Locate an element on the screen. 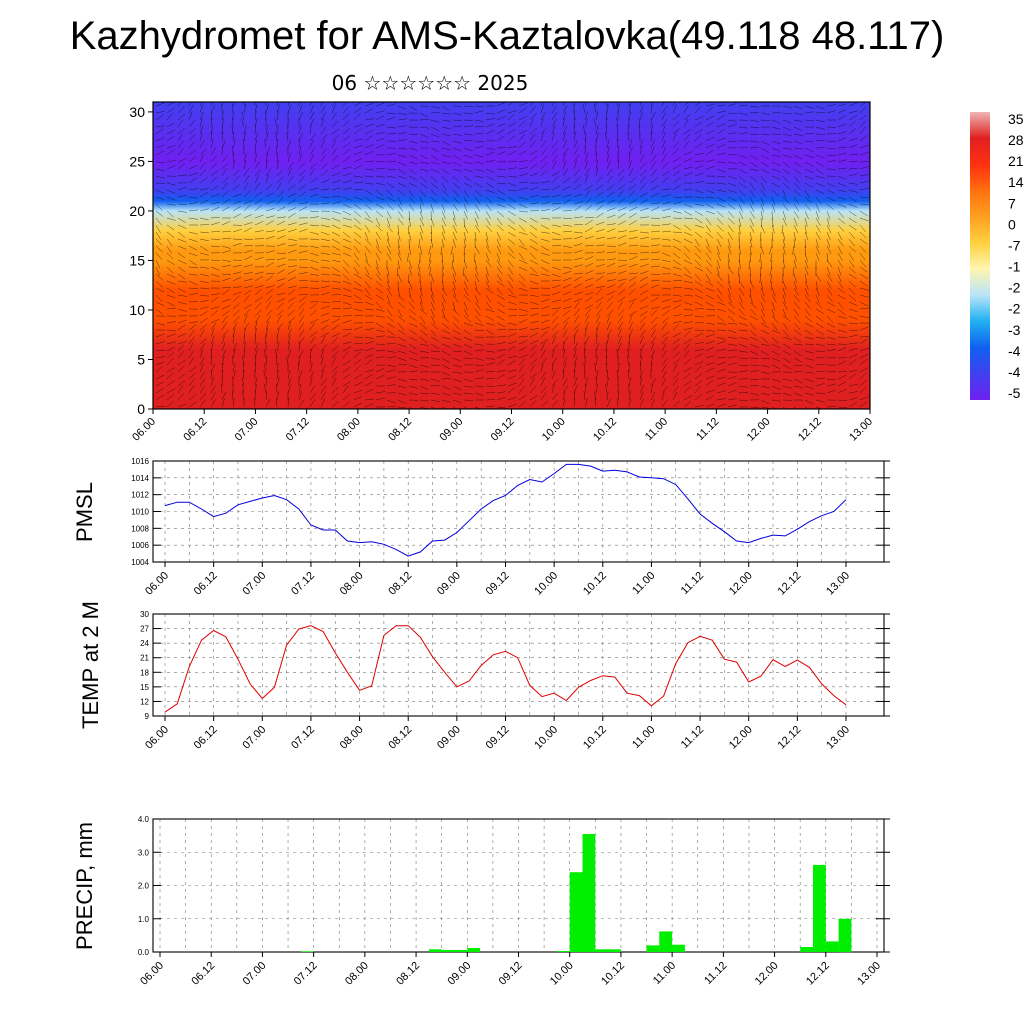  y-tick-label: 15 is located at coordinates (137, 260).